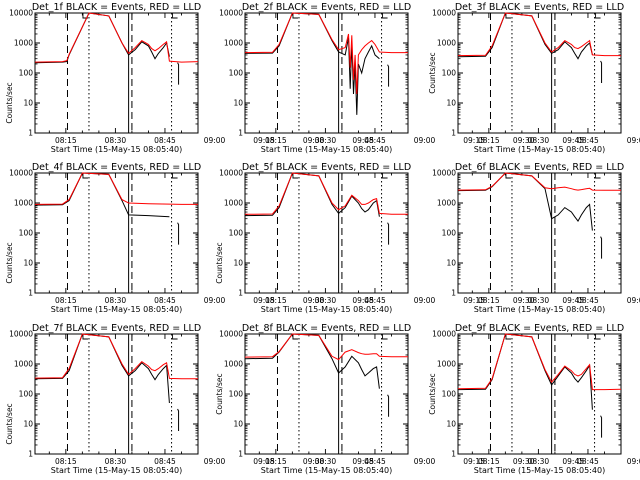  Describe the element at coordinates (573, 300) in the screenshot. I see `x-tick-label: 09:45` at that location.